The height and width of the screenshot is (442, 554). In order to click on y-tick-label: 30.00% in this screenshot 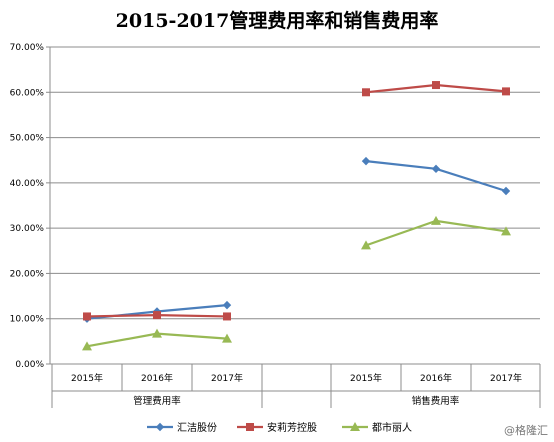, I will do `click(27, 229)`.